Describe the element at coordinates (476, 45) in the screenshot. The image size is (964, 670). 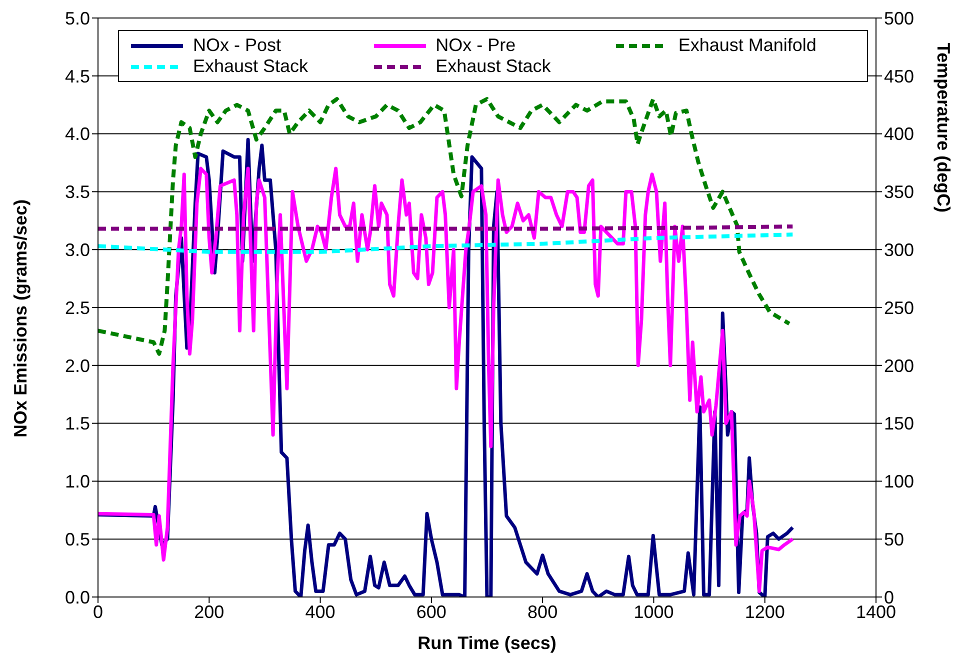
I see `legend-label: NOx - Pre` at that location.